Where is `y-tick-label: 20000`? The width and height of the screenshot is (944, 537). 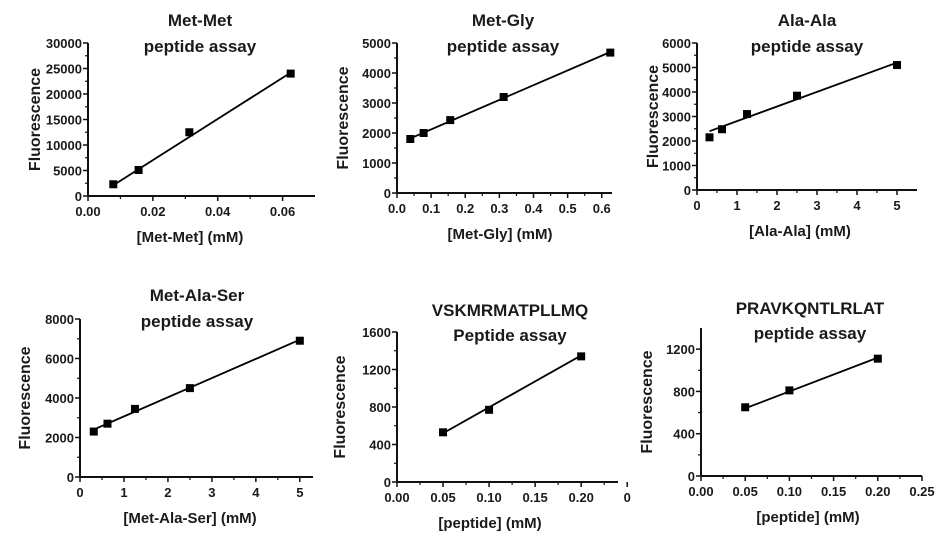 y-tick-label: 20000 is located at coordinates (64, 94).